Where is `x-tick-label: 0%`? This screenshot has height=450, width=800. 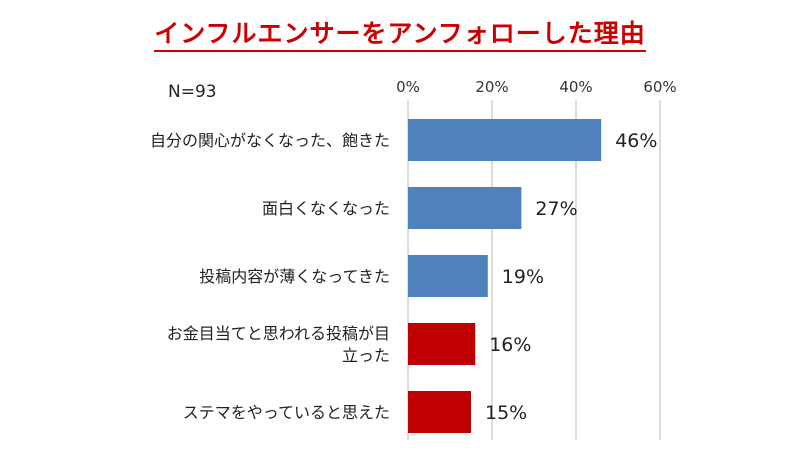 x-tick-label: 0% is located at coordinates (408, 87).